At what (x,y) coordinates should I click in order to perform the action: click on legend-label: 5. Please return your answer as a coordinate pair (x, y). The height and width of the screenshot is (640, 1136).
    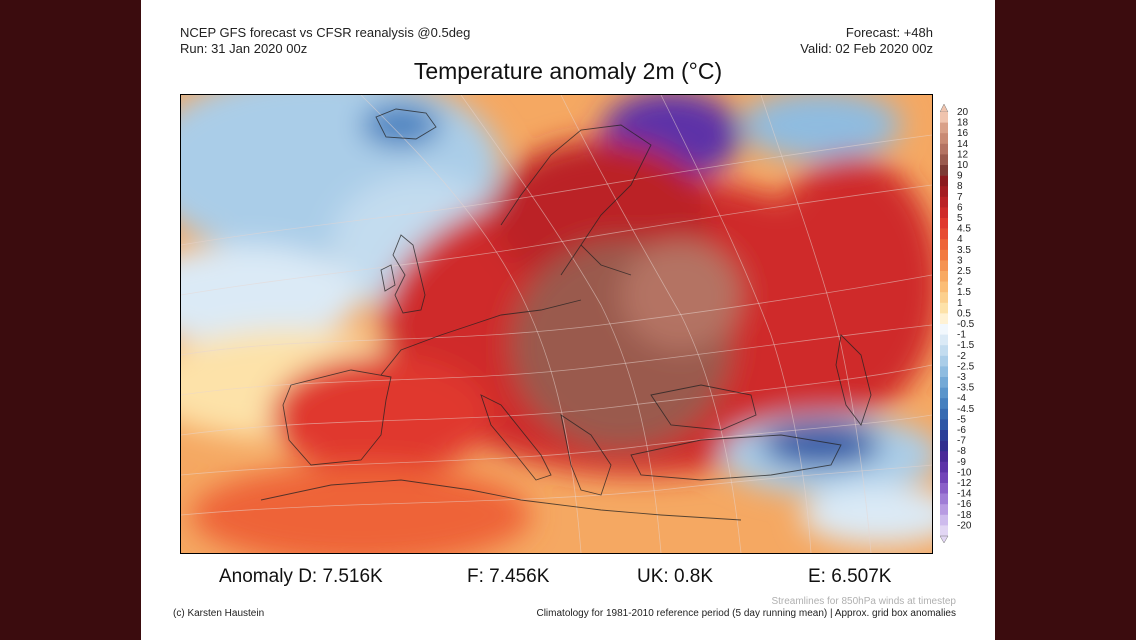
    Looking at the image, I should click on (960, 218).